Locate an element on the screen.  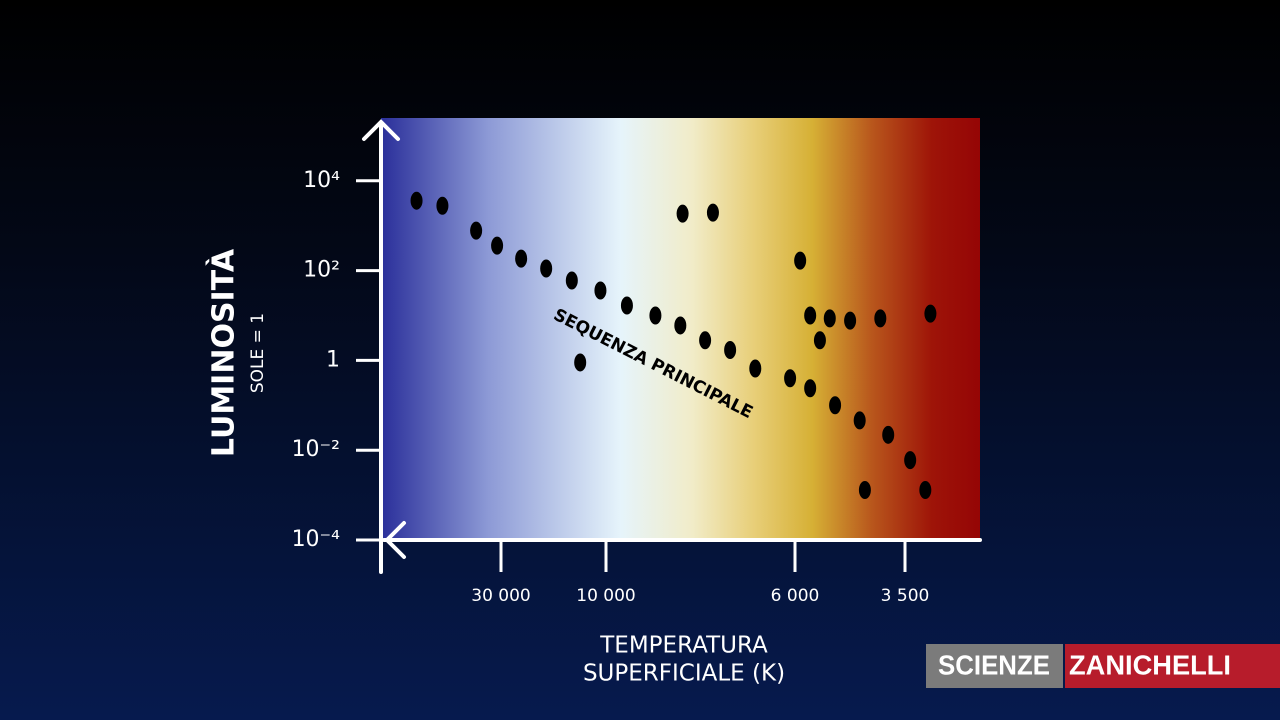
x-tick-label: 30 000 is located at coordinates (500, 596).